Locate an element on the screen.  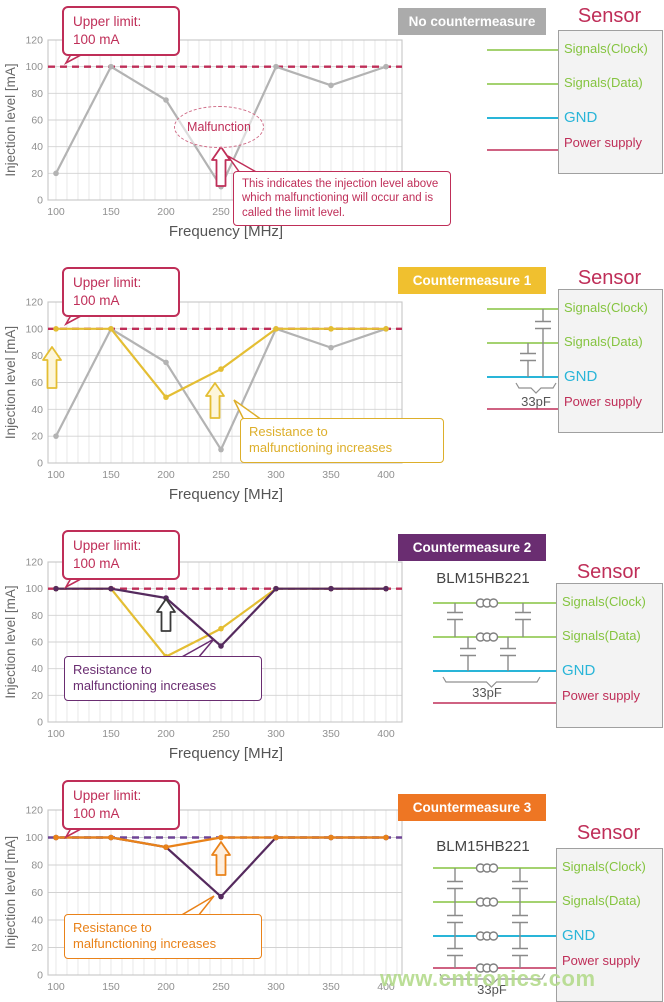
note-callout-tail is located at coordinates (196, 906).